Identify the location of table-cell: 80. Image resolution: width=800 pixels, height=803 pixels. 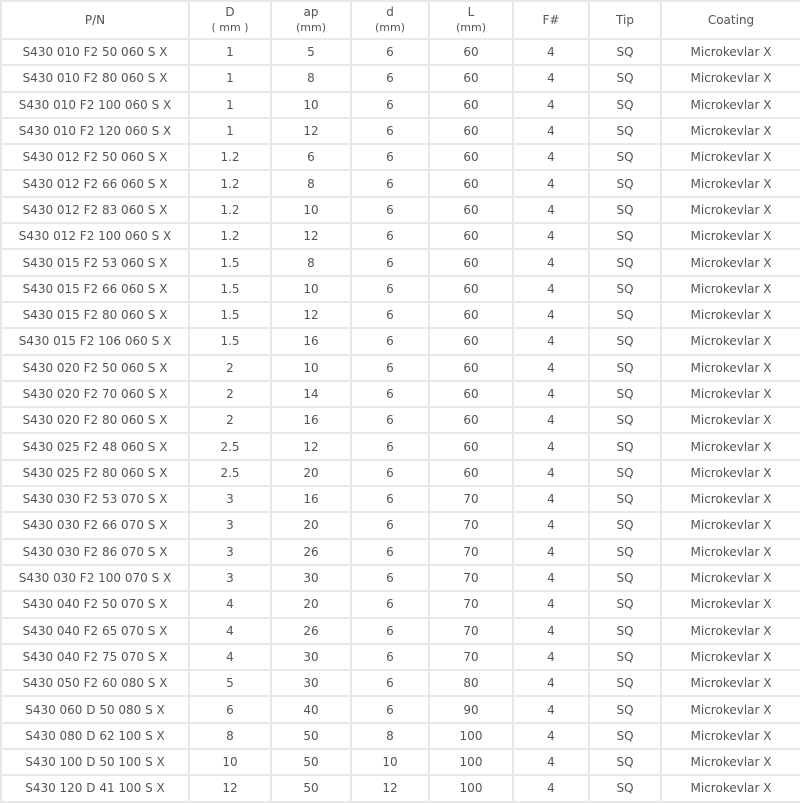
(471, 683).